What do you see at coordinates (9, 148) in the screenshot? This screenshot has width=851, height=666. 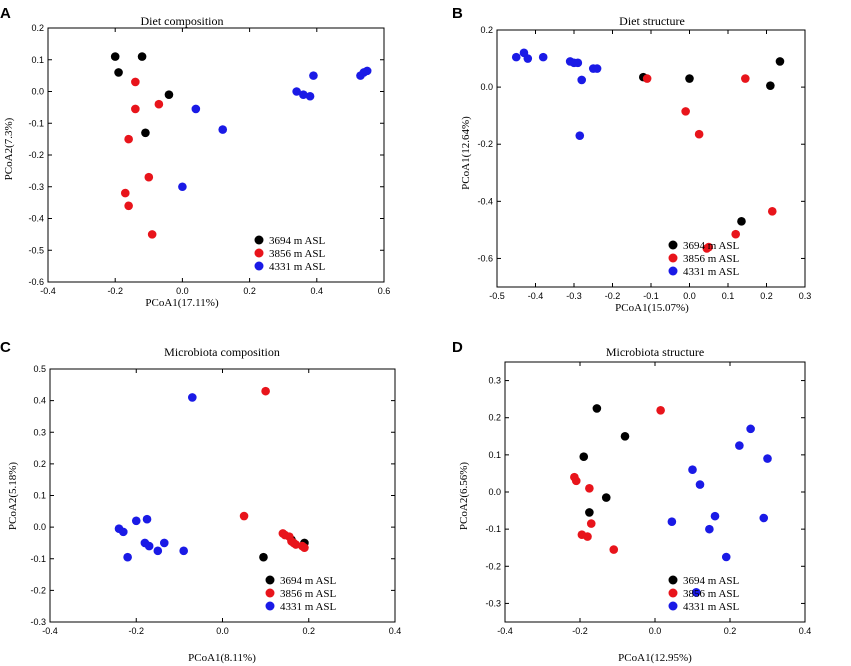 I see `y-axis-label: PCoA2(7.3%)` at bounding box center [9, 148].